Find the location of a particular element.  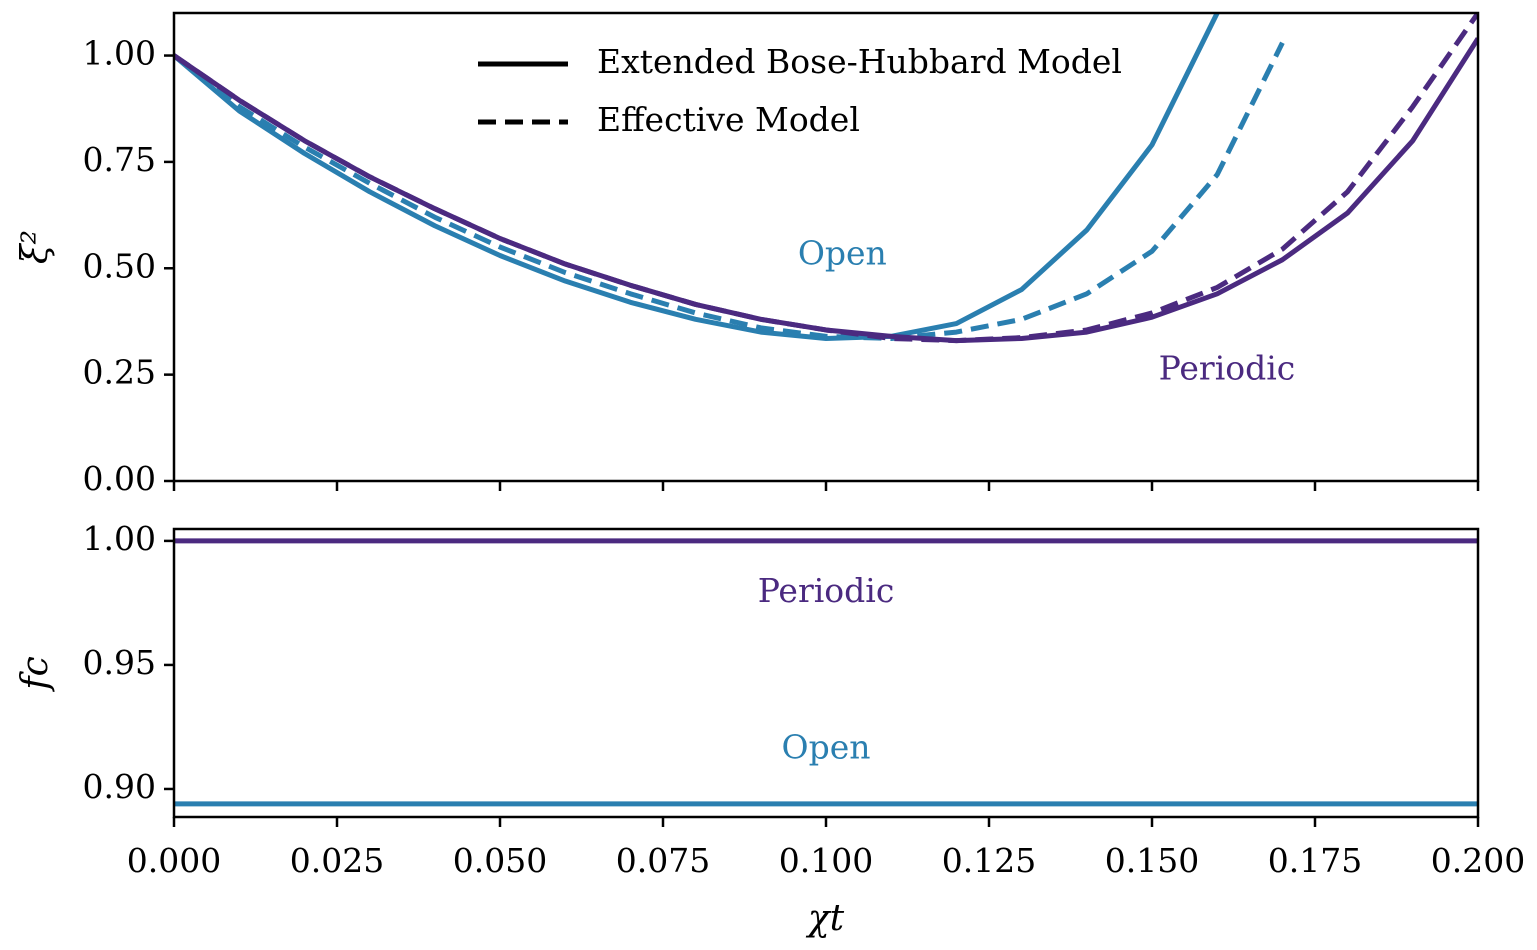

x-tick-label: 0.075 is located at coordinates (663, 860).